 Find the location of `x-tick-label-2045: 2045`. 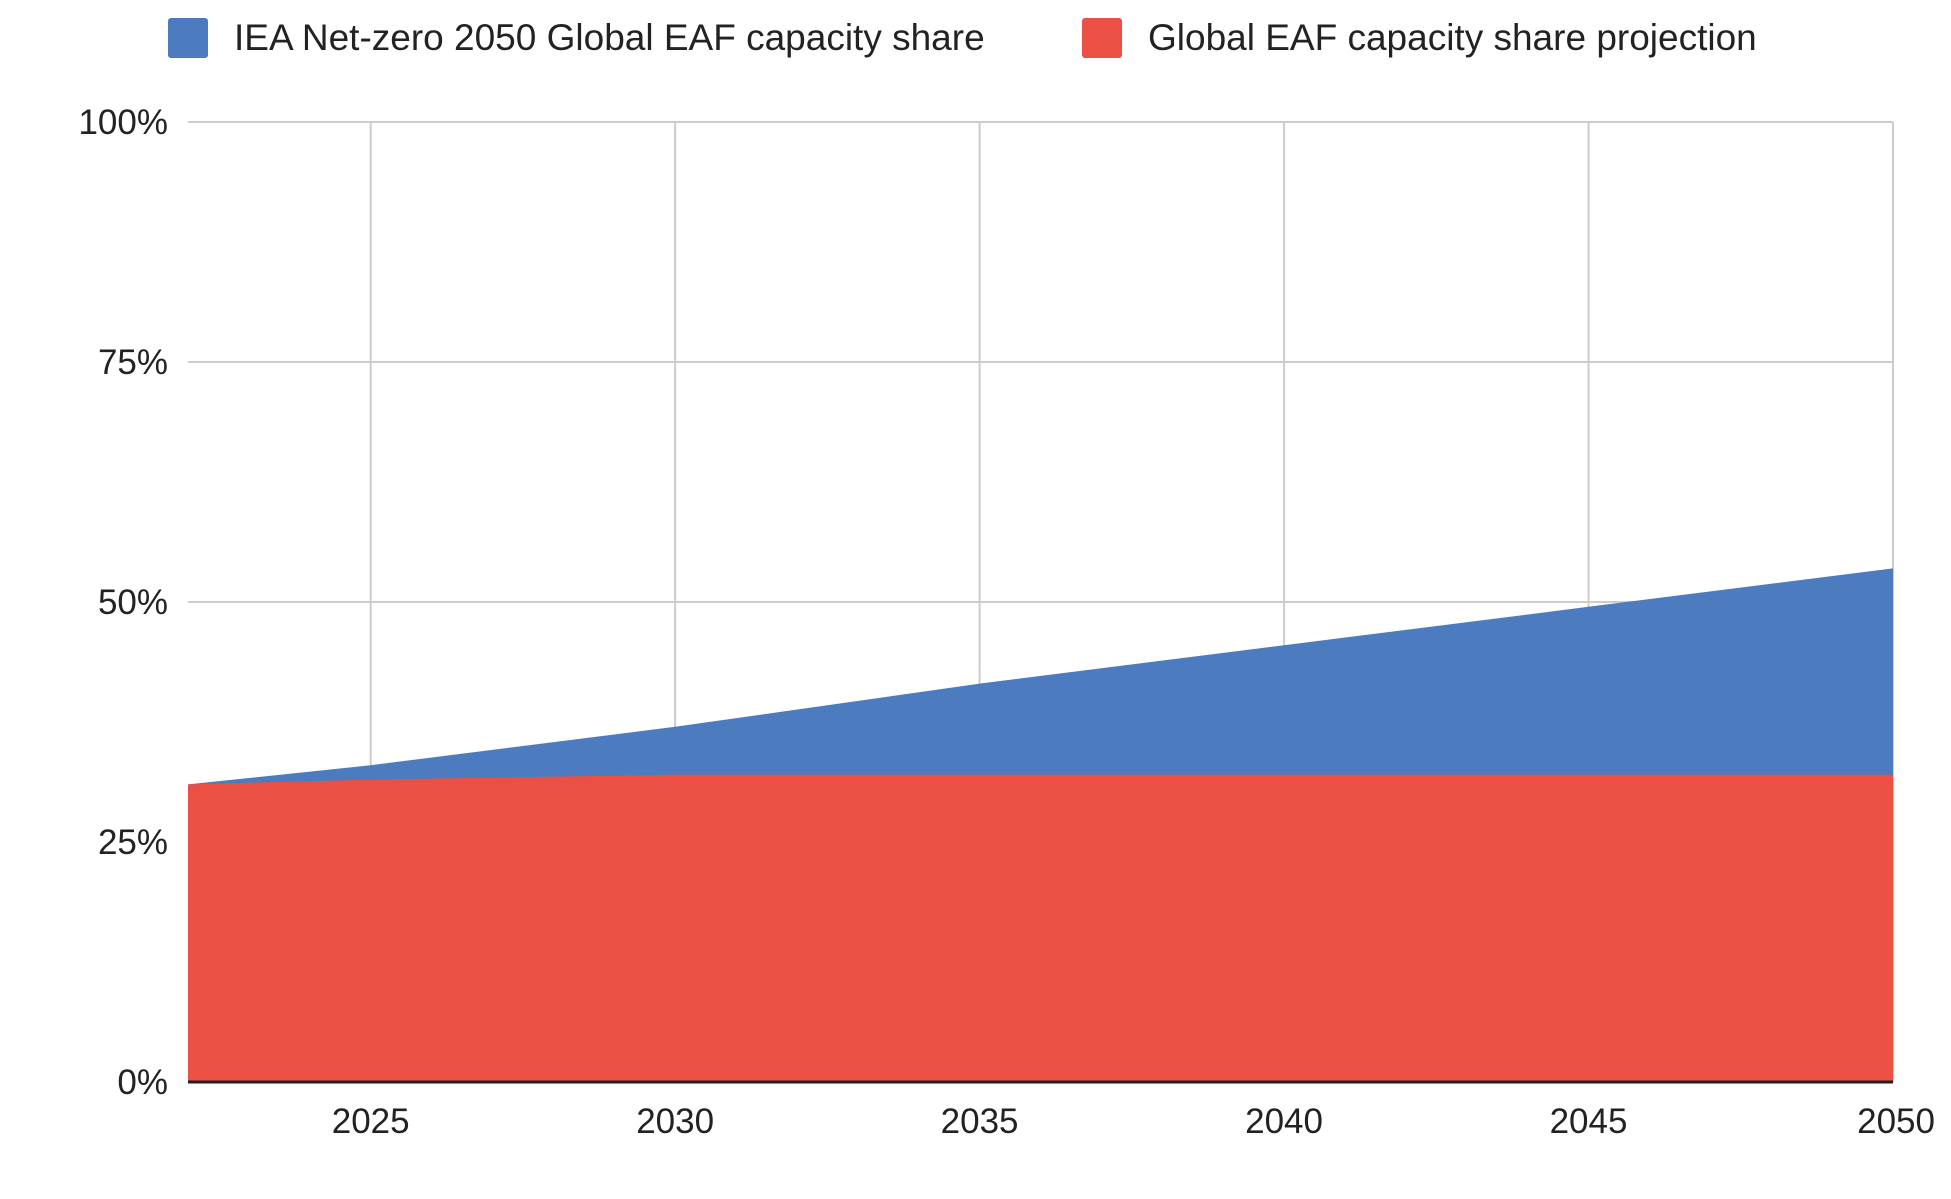

x-tick-label-2045: 2045 is located at coordinates (1589, 1121).